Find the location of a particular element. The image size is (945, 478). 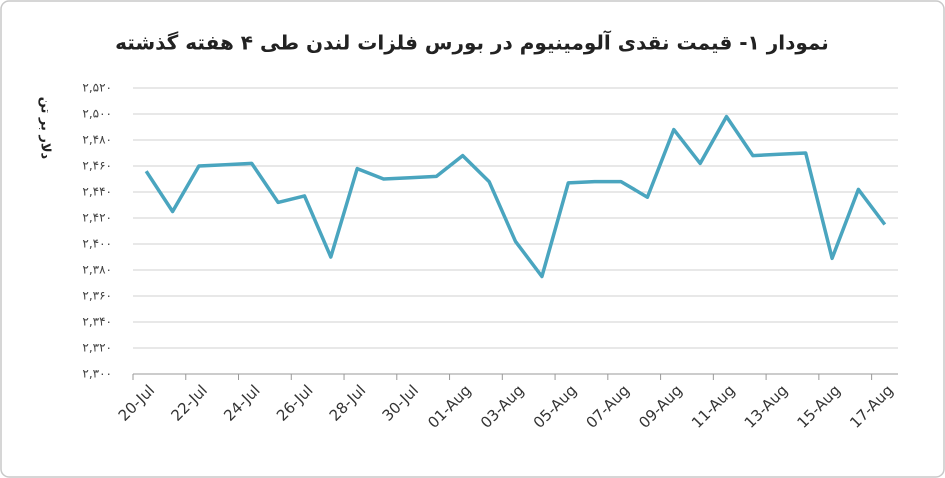

y-axis-label: دلار بر تن is located at coordinates (45, 128).